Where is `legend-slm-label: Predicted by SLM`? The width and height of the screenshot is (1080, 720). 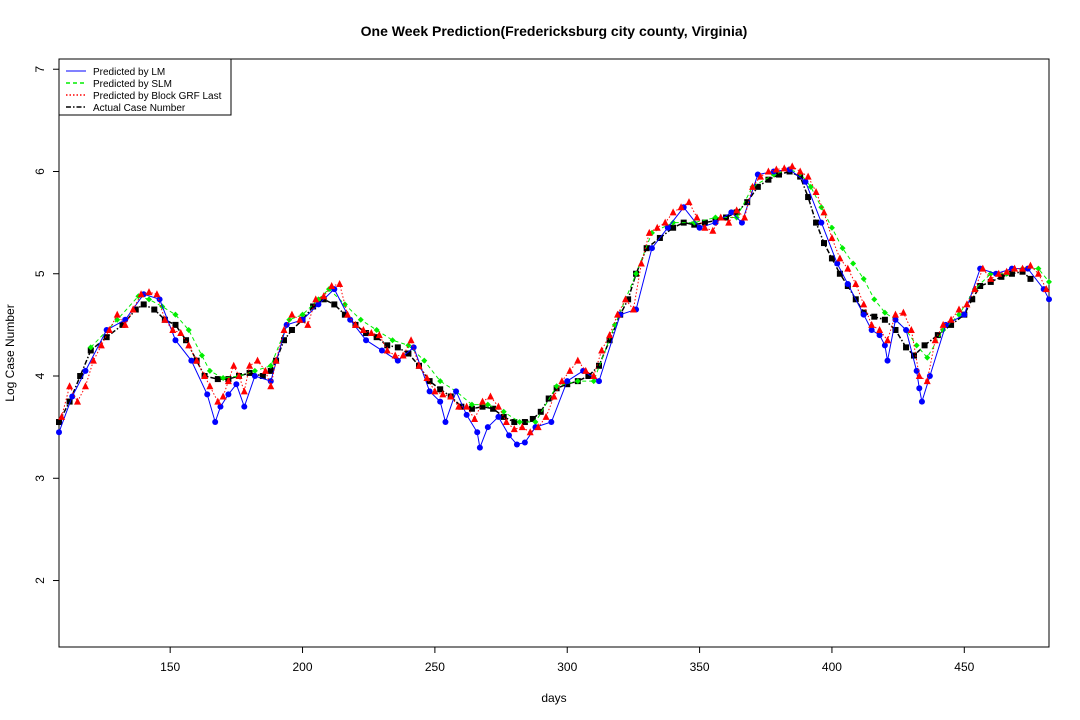 legend-slm-label: Predicted by SLM is located at coordinates (132, 84).